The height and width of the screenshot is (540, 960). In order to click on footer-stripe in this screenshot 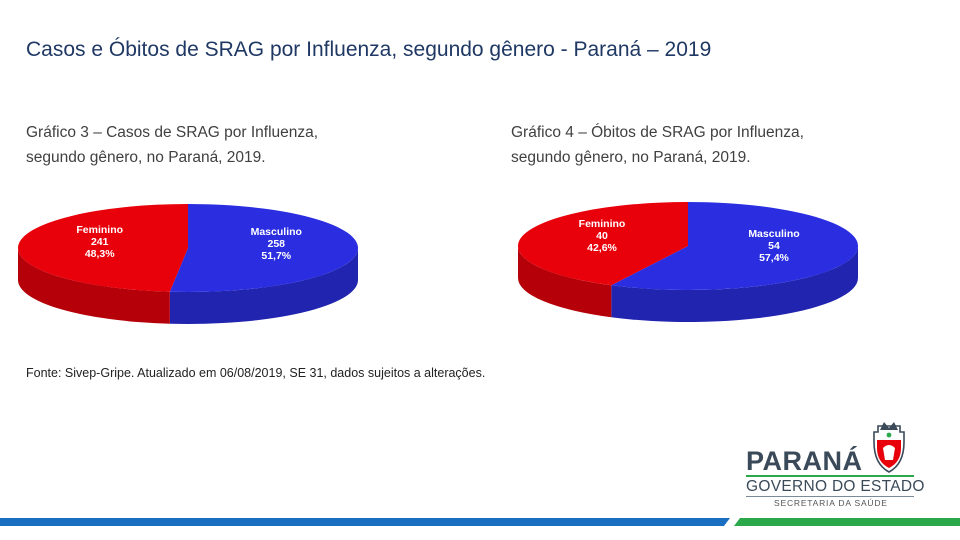, I will do `click(480, 522)`.